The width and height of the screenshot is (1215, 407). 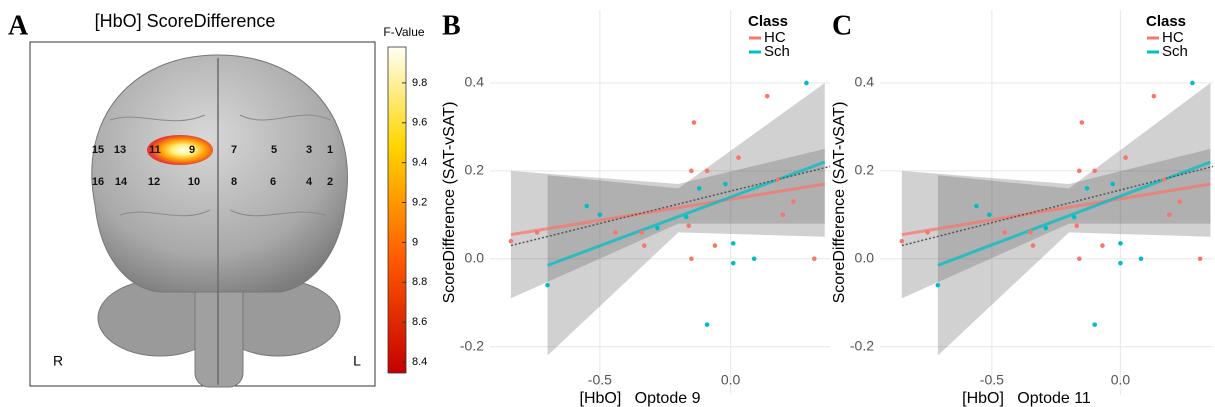 I want to click on colorbar-tick-label: 8.6, so click(x=419, y=322).